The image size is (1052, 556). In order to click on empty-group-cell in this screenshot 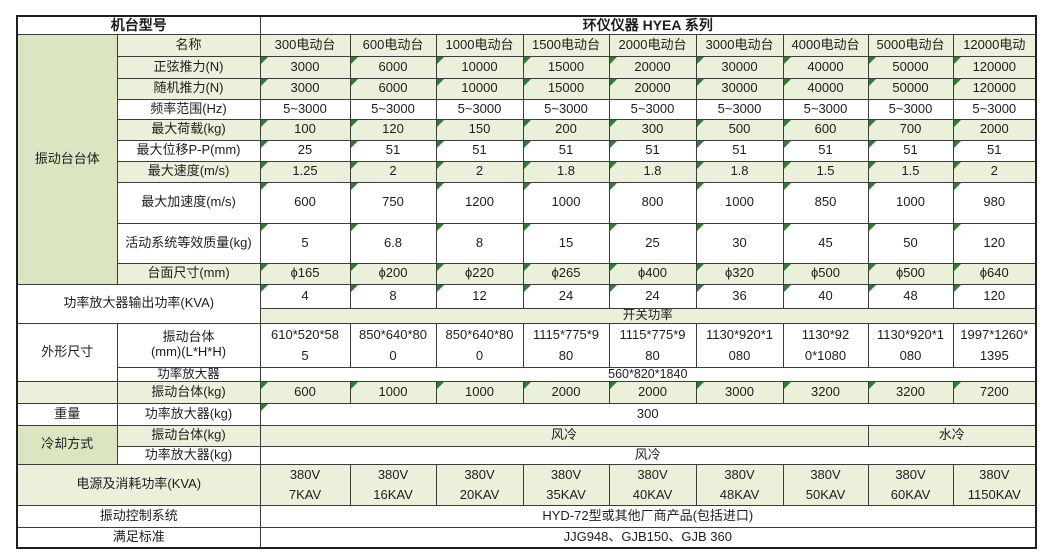, I will do `click(67, 392)`.